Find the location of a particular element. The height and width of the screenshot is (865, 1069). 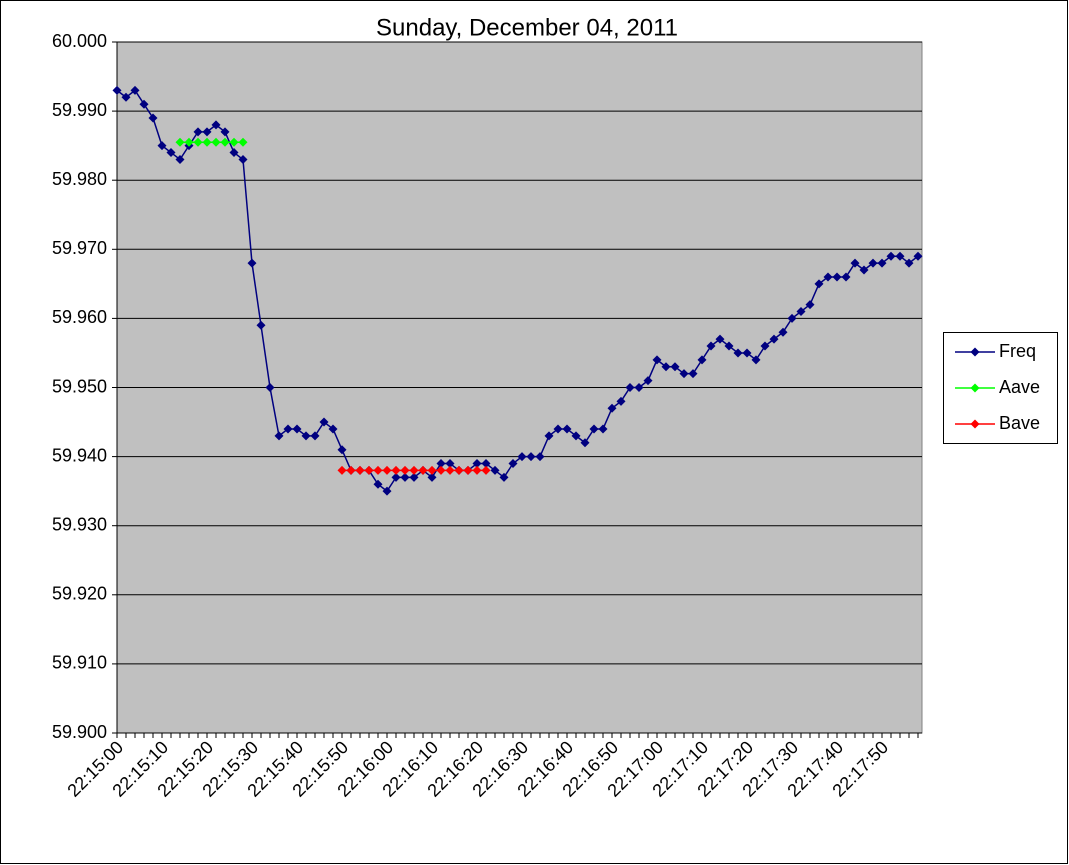

legend-label: Bave is located at coordinates (1019, 423).